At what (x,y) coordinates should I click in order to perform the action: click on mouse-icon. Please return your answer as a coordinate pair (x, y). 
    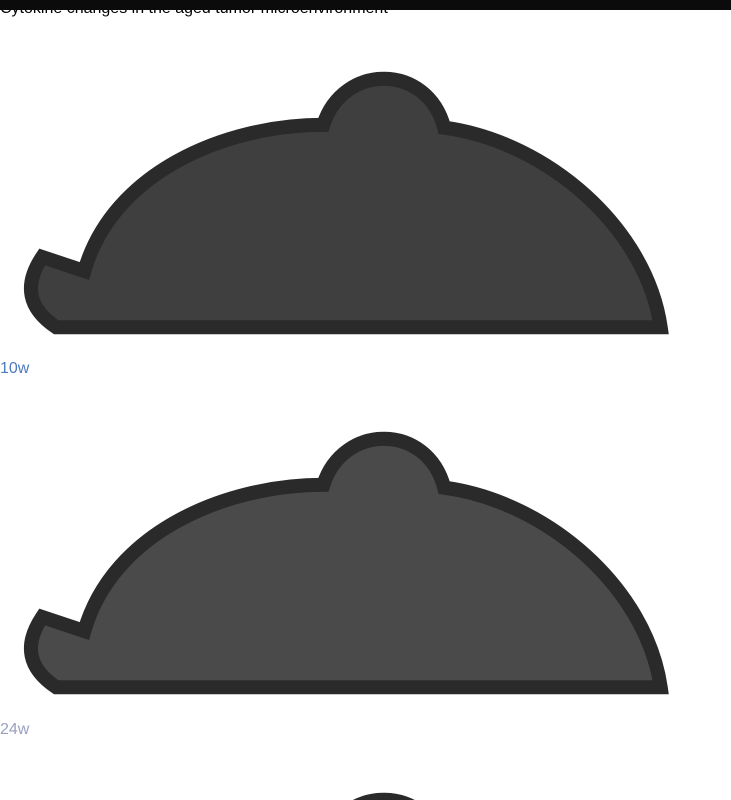
    Looking at the image, I should click on (384, 796).